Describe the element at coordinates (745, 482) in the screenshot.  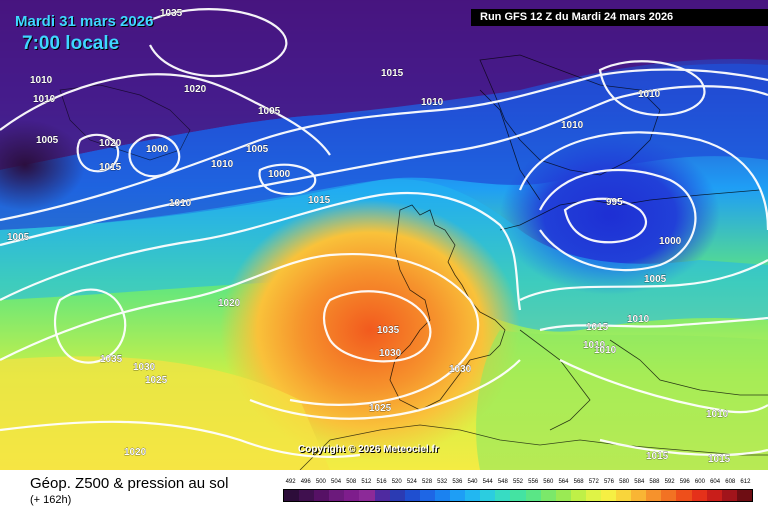
I see `scale-label: 612` at that location.